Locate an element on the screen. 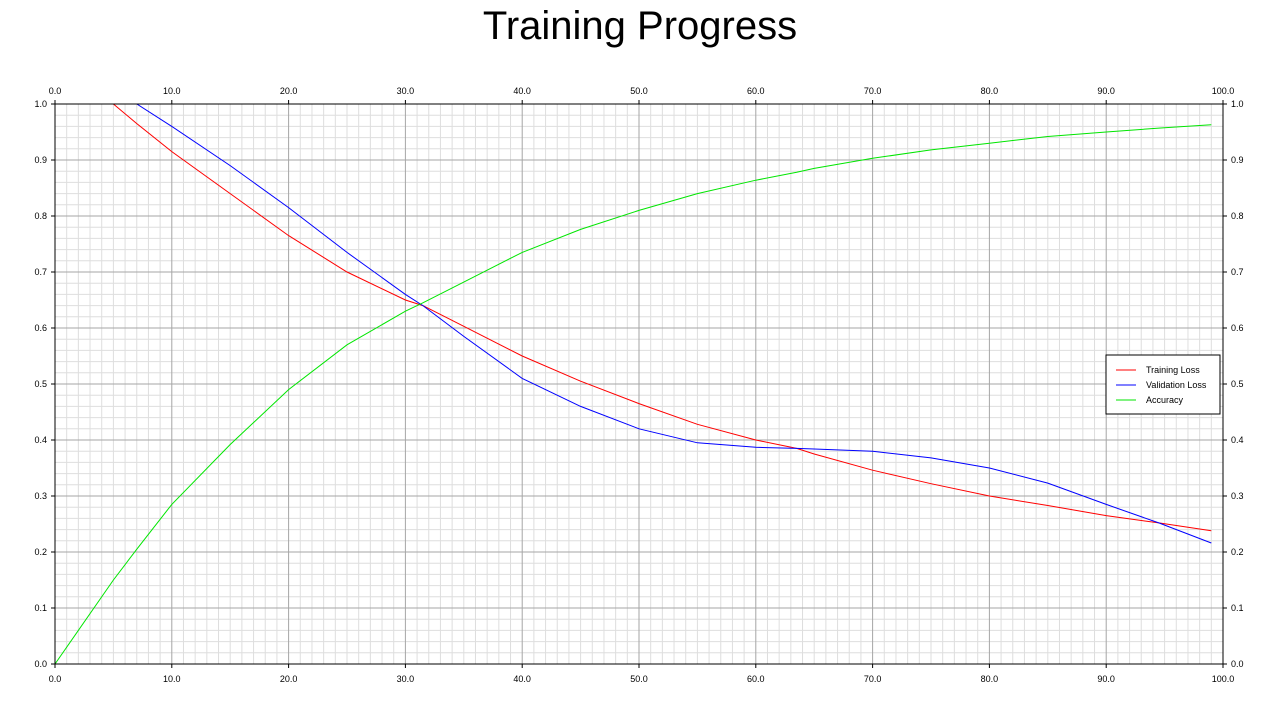 The height and width of the screenshot is (720, 1280). legend: Training Loss Validation Loss Accuracy is located at coordinates (1163, 384).